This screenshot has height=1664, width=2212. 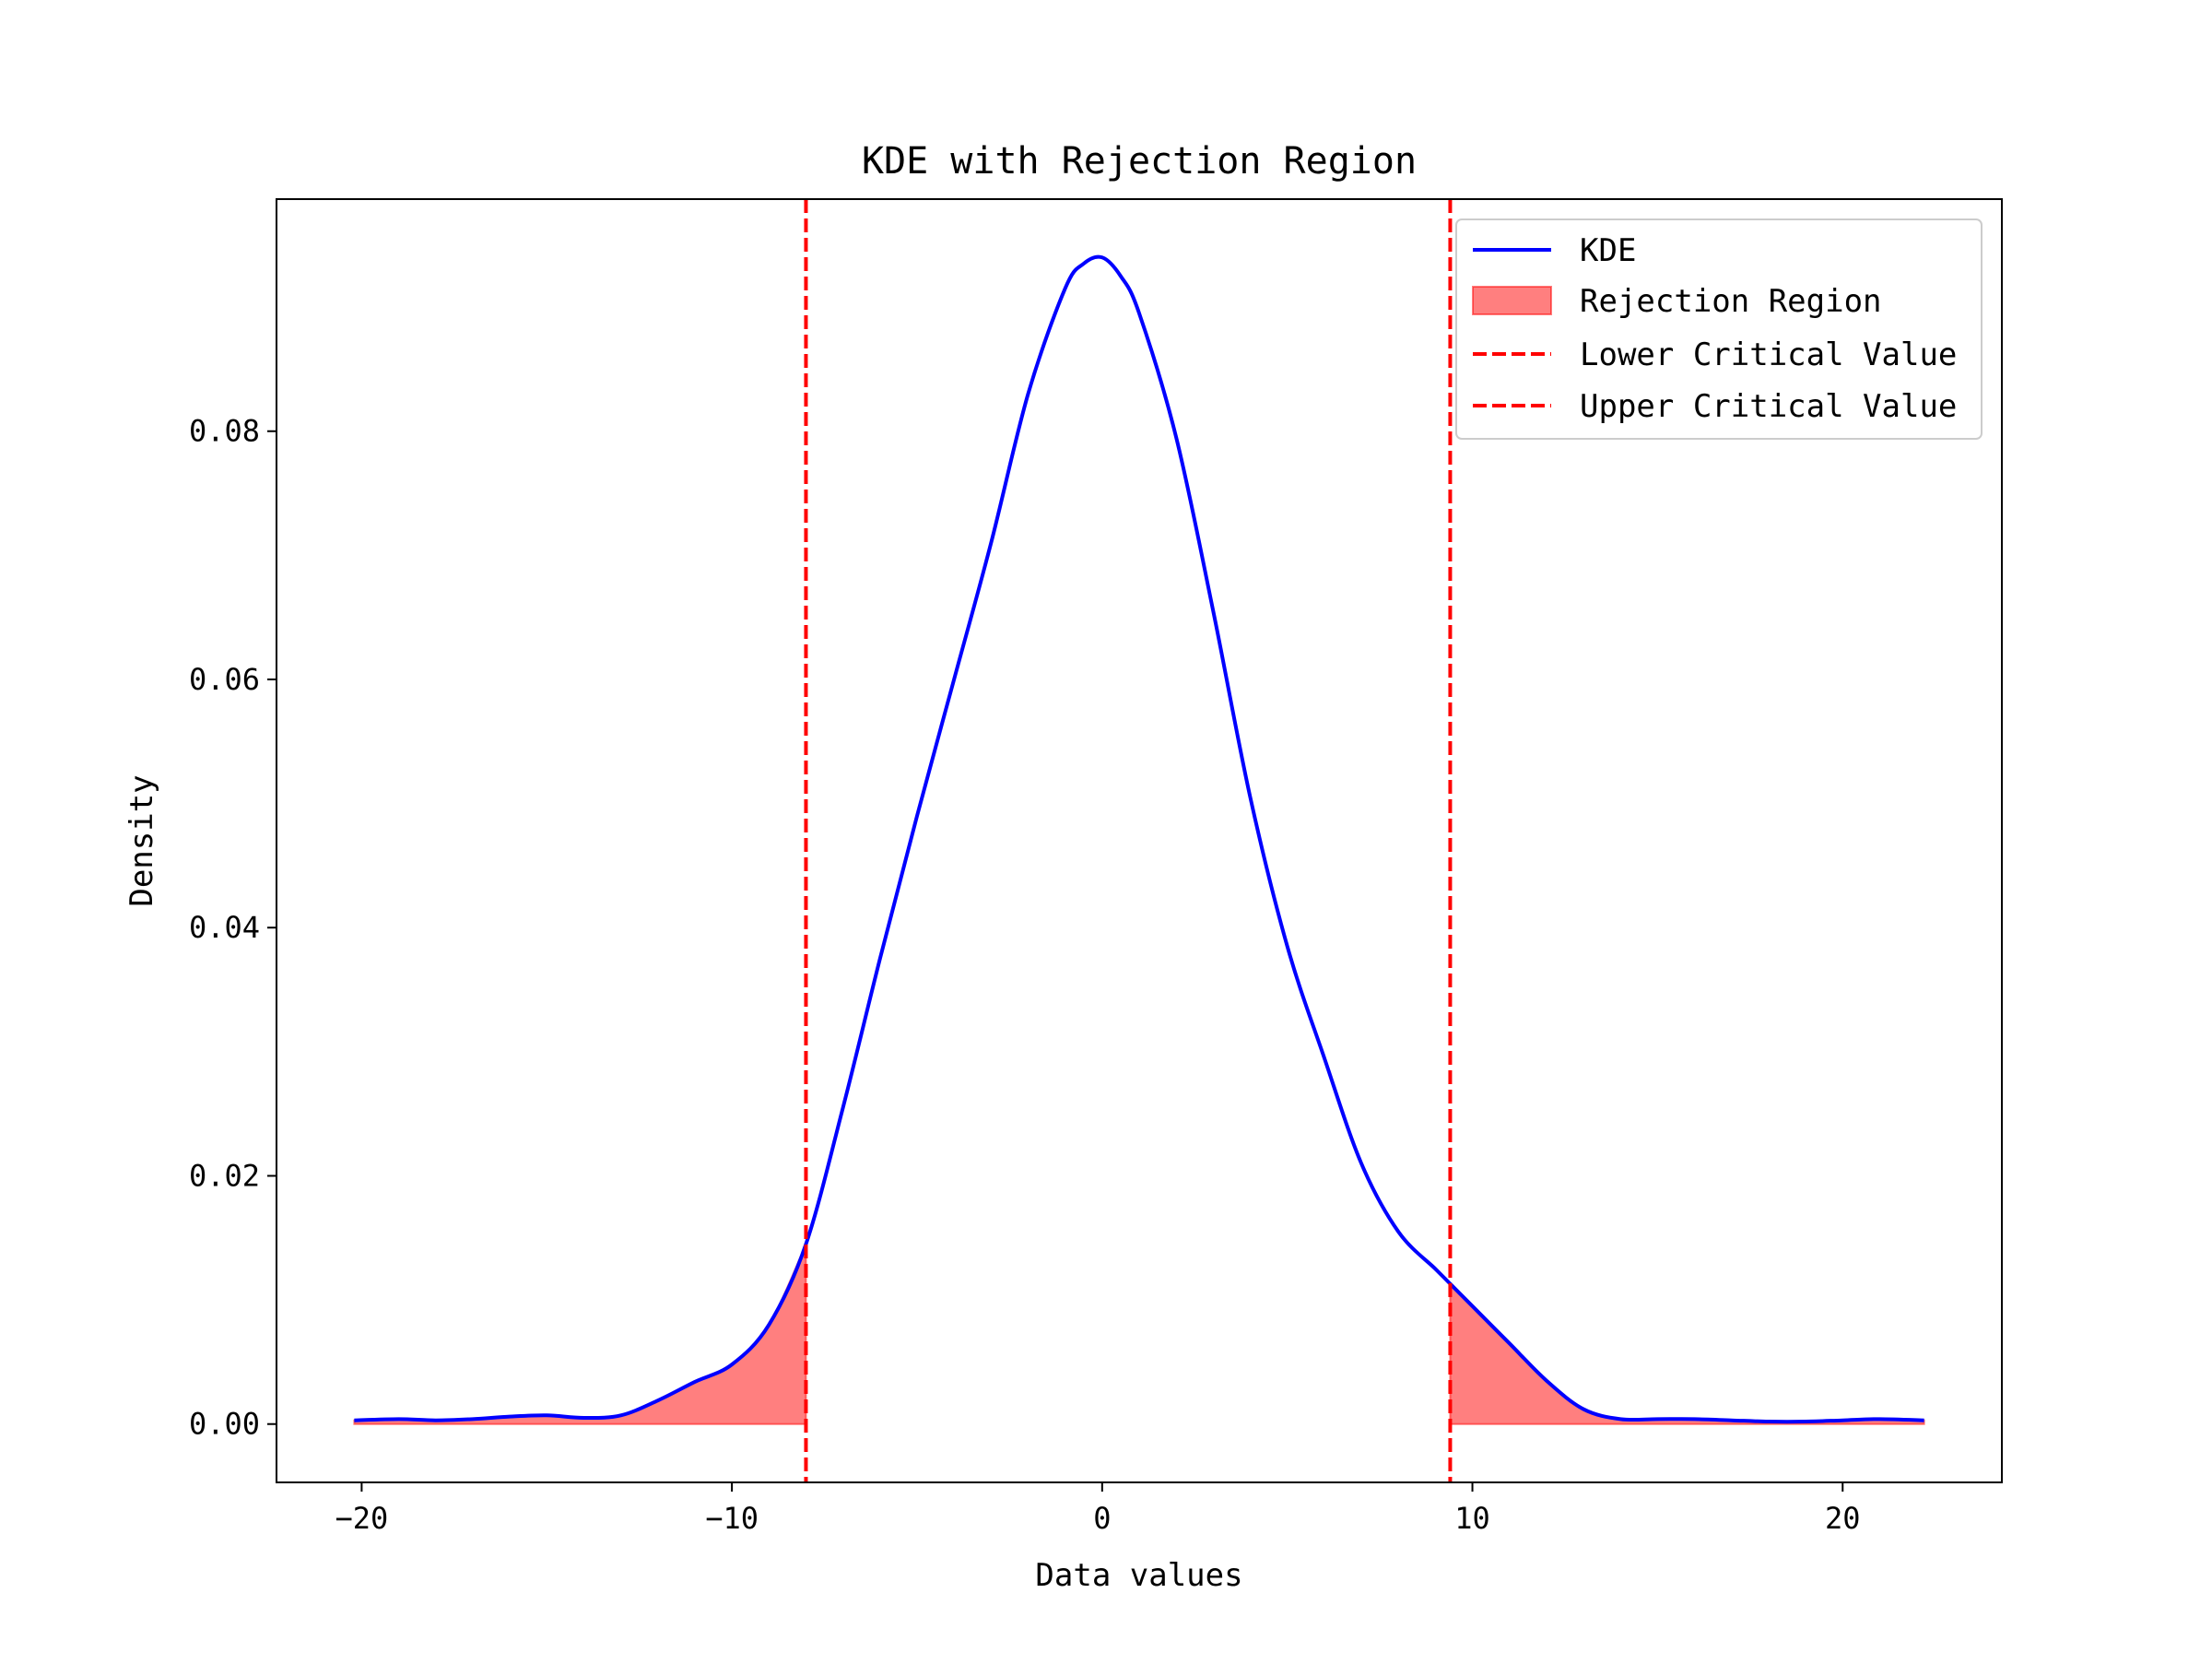 I want to click on y-tick-label: 0.02, so click(x=224, y=1175).